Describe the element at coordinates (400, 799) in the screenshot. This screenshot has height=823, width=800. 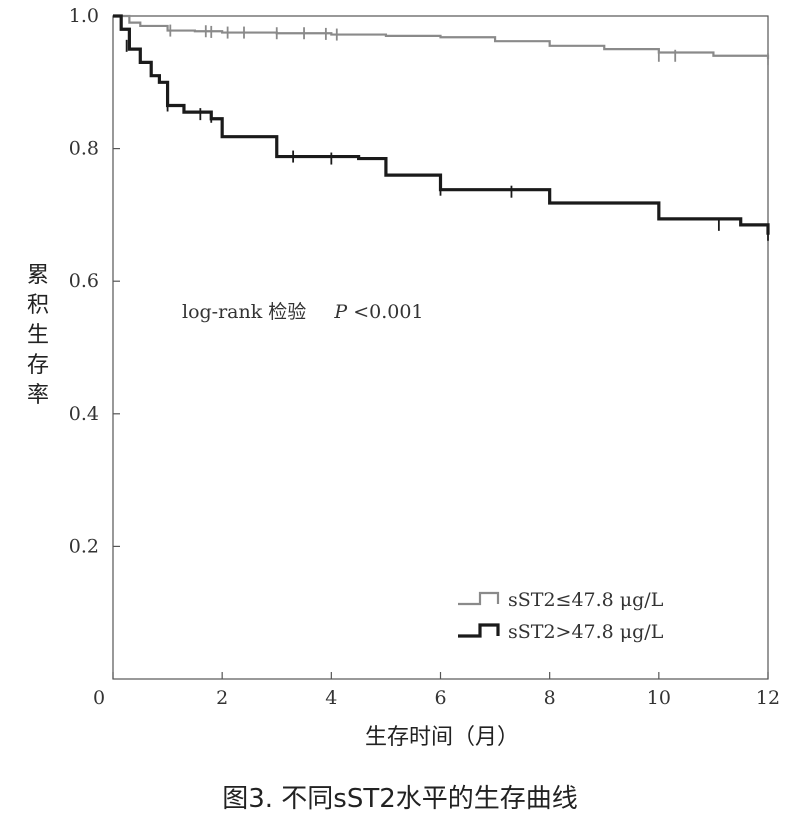
I see `figure-caption: 图3. 不同sST2水平的生存曲线` at that location.